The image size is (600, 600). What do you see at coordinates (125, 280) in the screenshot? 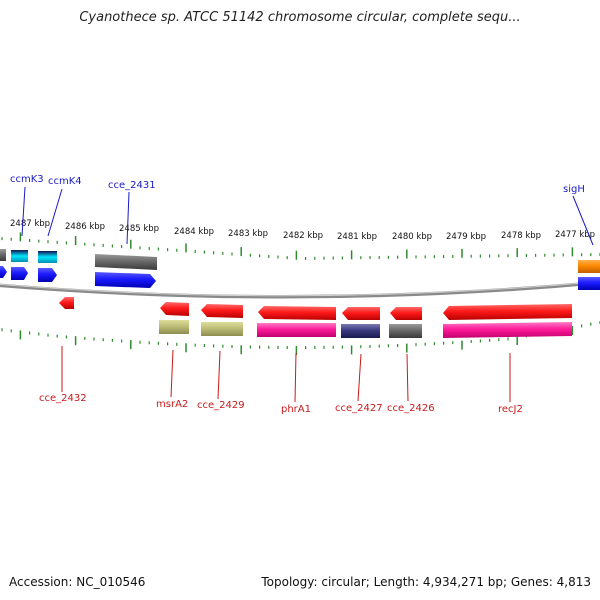
I see `gene-arrow-cce2431` at bounding box center [125, 280].